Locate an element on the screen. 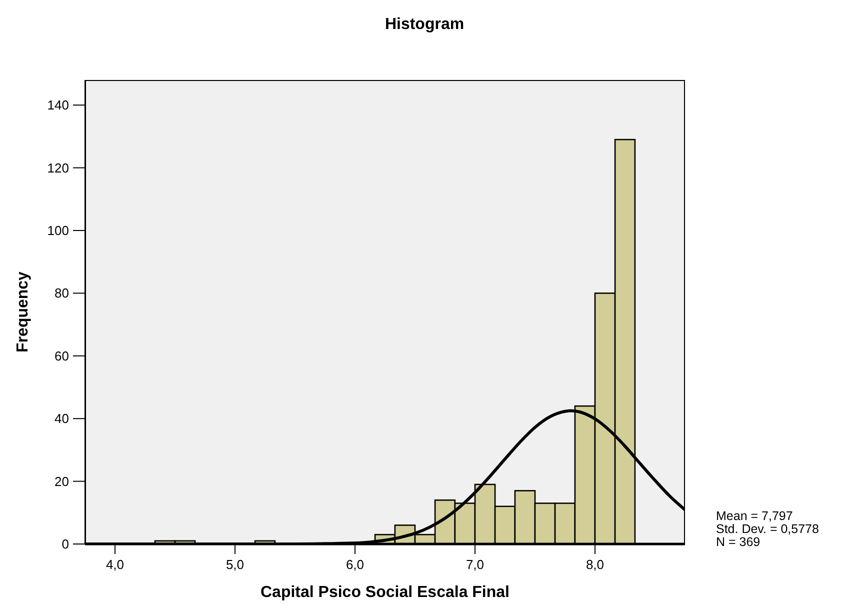 Image resolution: width=849 pixels, height=605 pixels. y-tick-label: 80 is located at coordinates (61, 293).